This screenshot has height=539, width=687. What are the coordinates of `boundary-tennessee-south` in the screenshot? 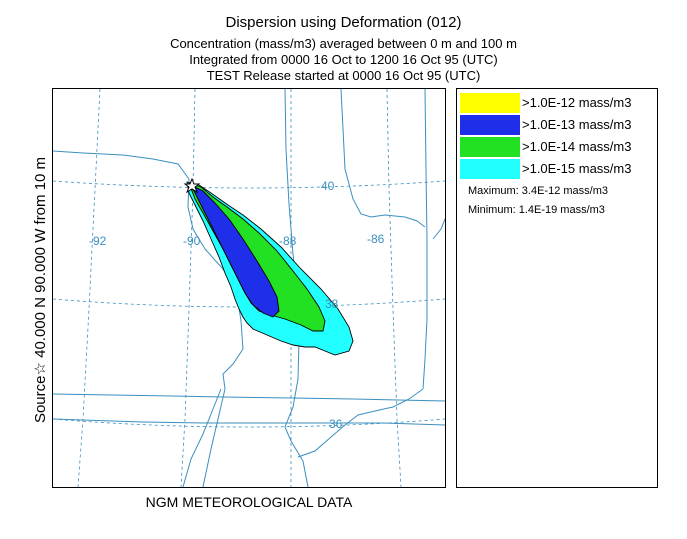 It's located at (249, 422).